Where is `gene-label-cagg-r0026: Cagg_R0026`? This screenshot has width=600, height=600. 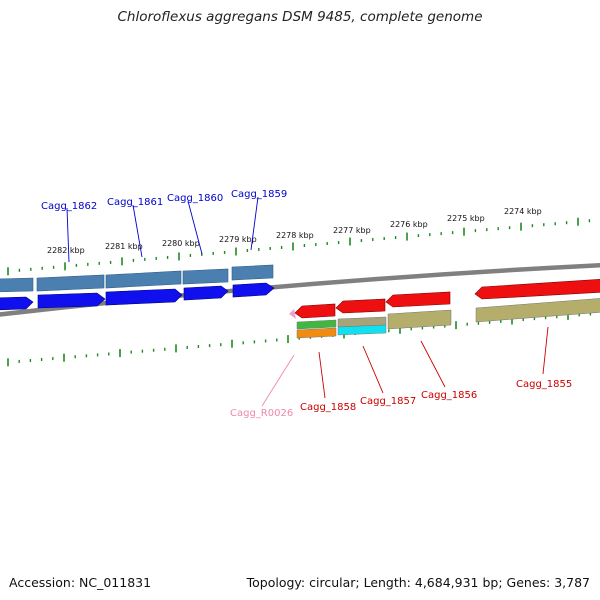
gene-label-cagg-r0026: Cagg_R0026 is located at coordinates (261, 413).